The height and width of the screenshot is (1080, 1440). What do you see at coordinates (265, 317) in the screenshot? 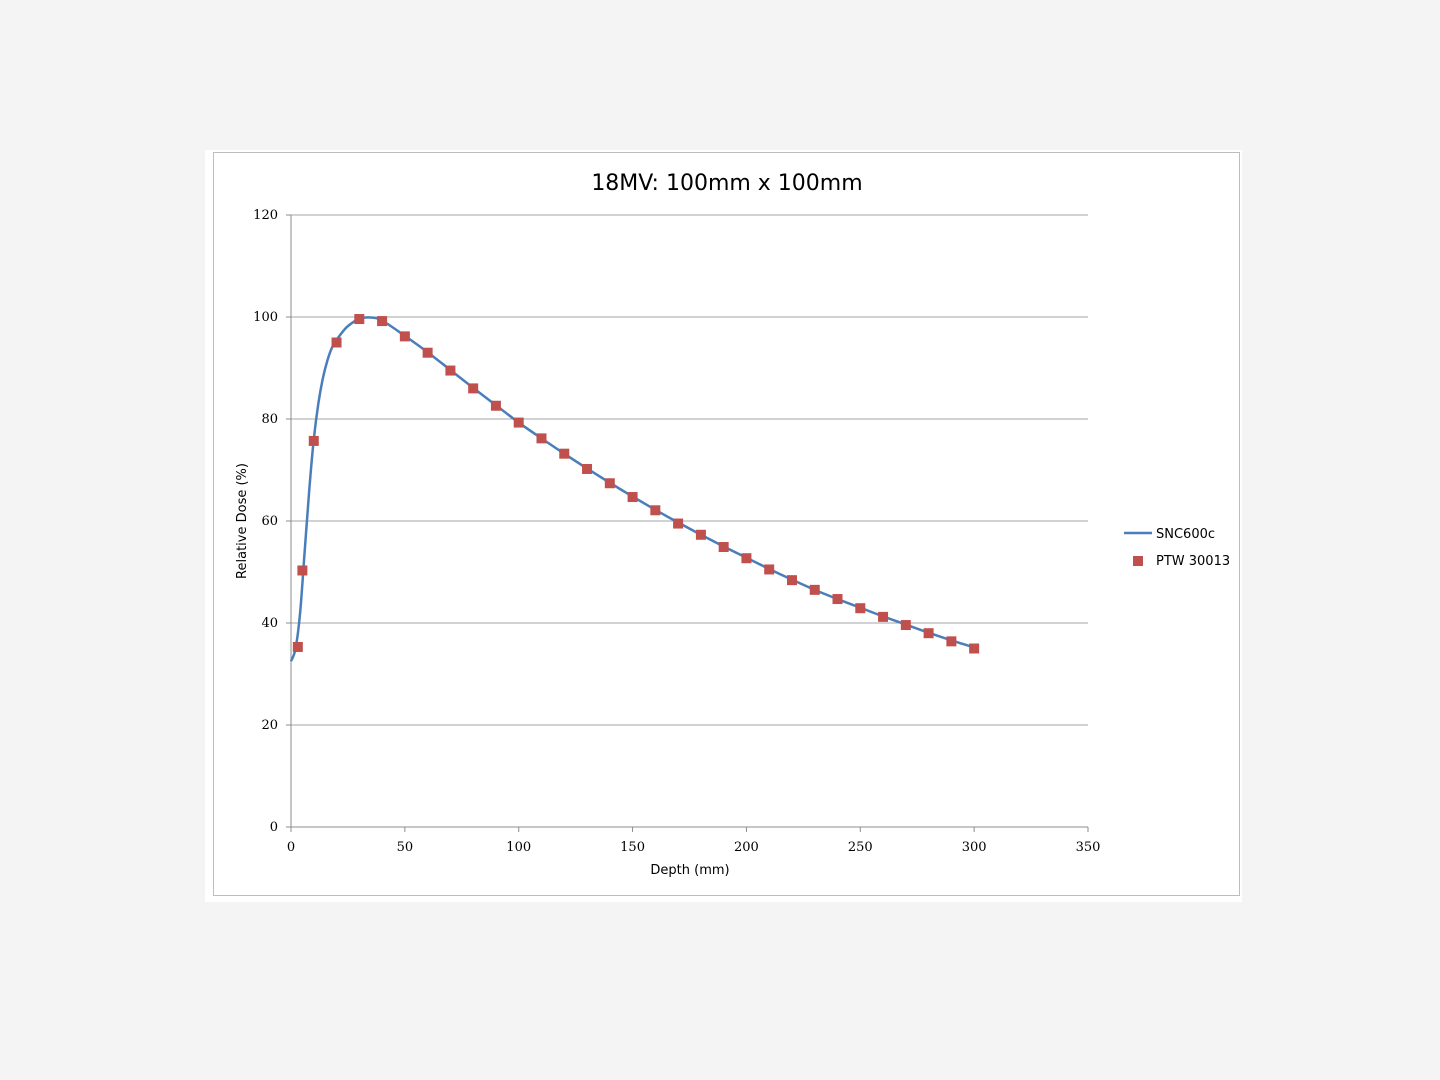
I see `y-tick-label-100: 100` at bounding box center [265, 317].